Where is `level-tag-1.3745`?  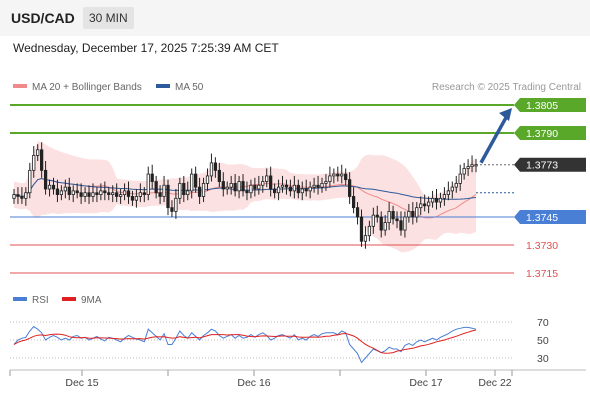
level-tag-1.3745 is located at coordinates (550, 217).